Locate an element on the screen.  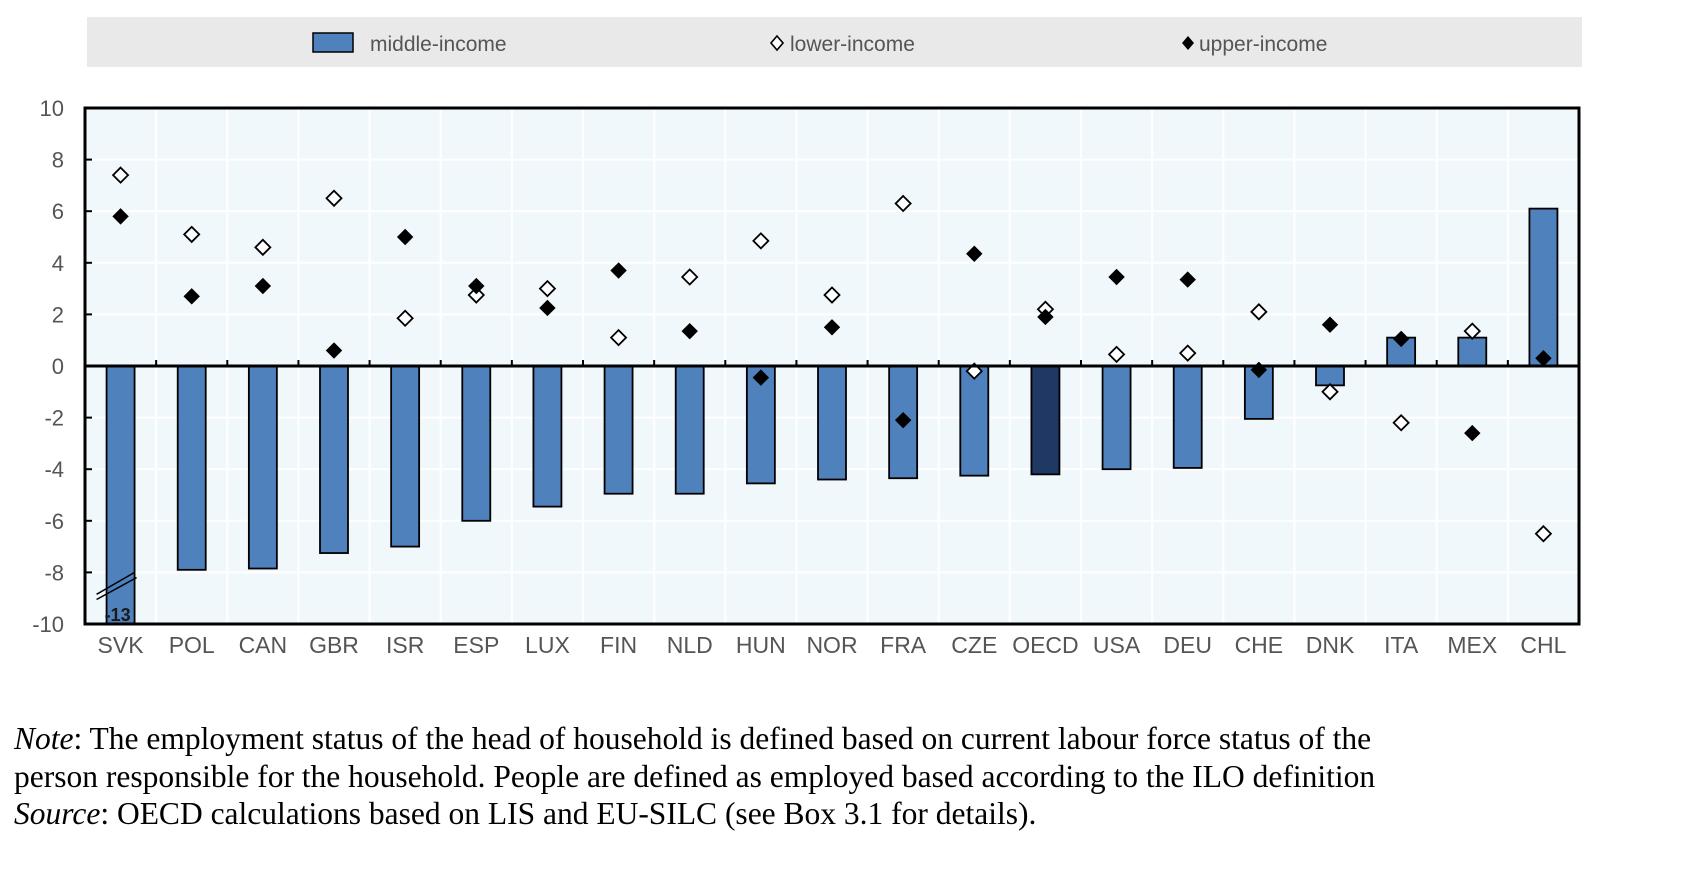
marker-lower-income-dnk is located at coordinates (1330, 392).